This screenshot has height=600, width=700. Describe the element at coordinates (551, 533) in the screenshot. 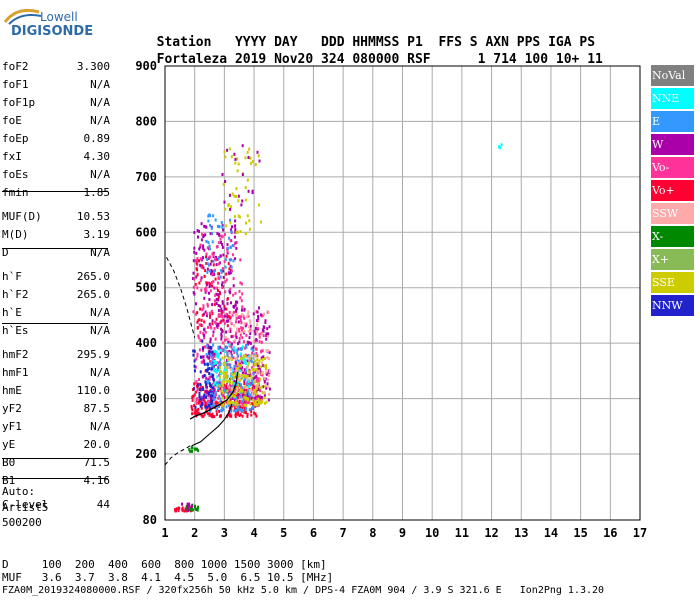

I see `x-tick-label: 14` at that location.